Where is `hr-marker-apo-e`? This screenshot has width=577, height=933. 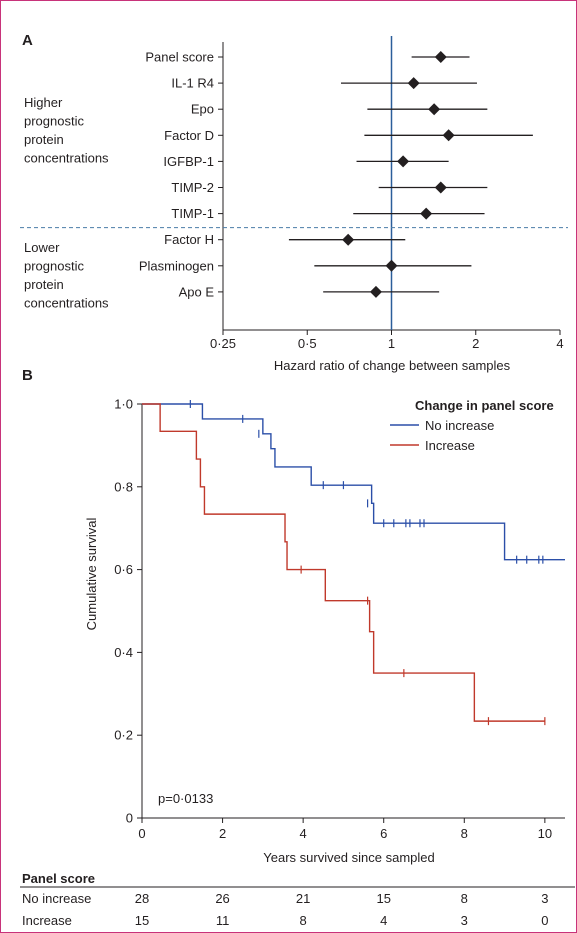 hr-marker-apo-e is located at coordinates (375, 291).